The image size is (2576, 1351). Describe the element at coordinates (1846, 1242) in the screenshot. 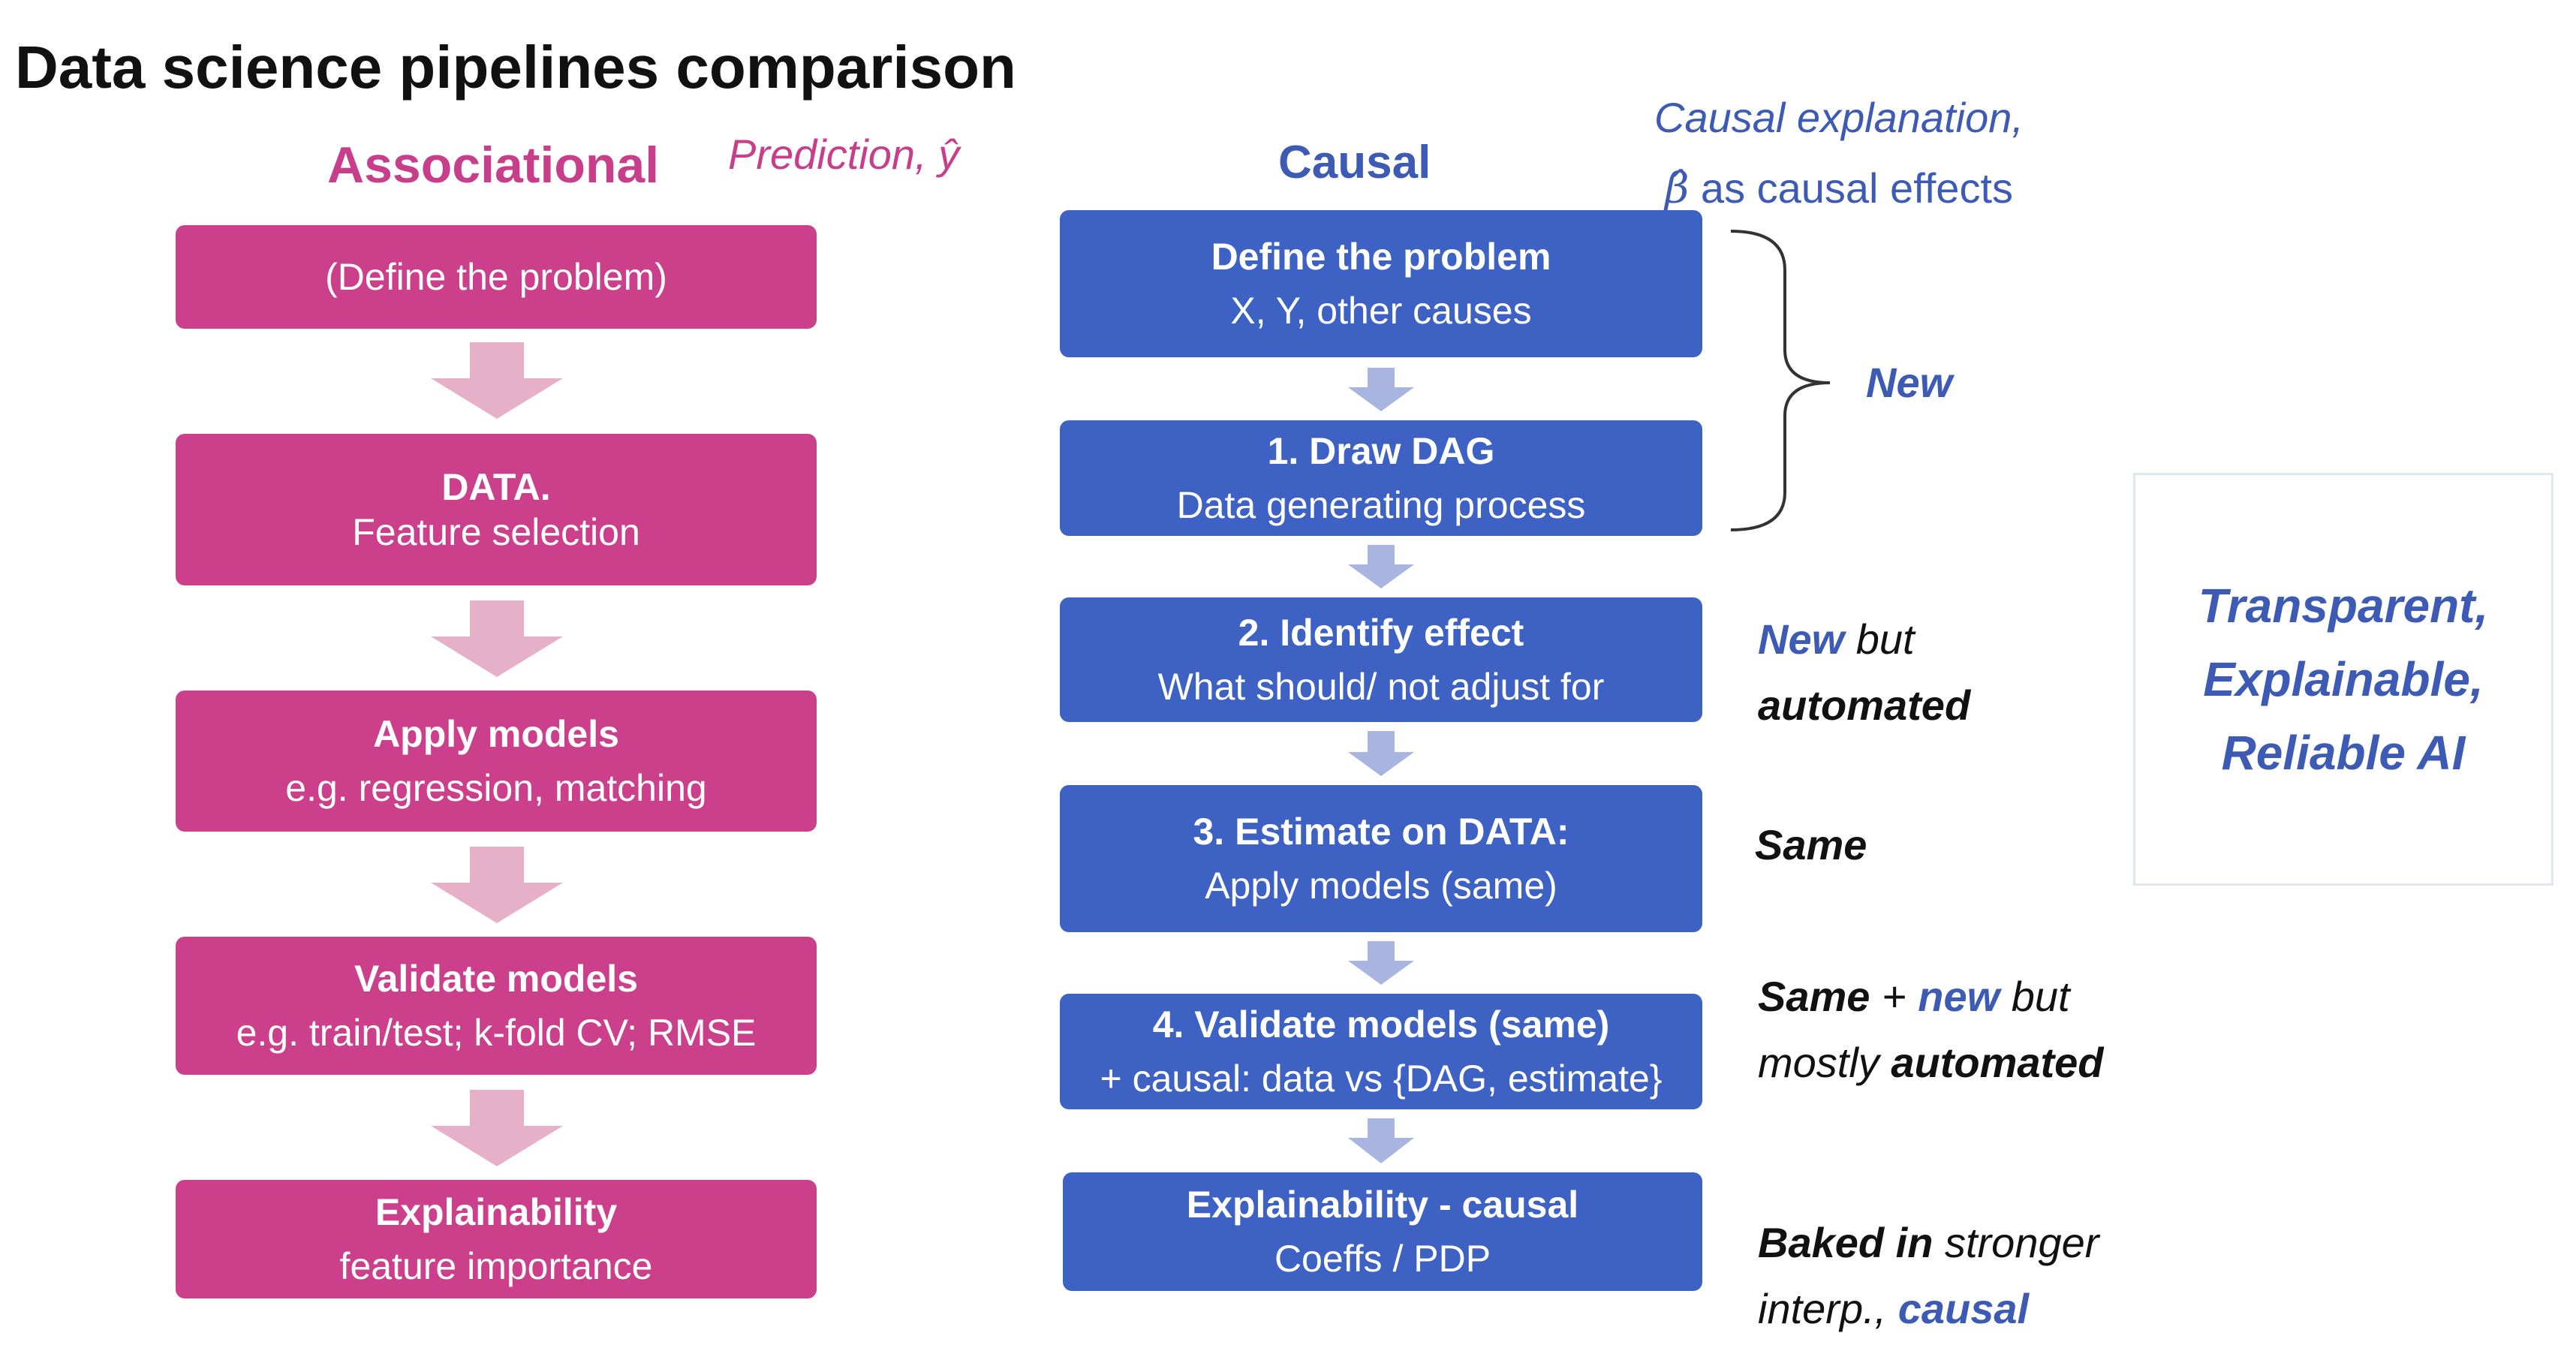

I see `note-explain-baked: Baked in` at that location.